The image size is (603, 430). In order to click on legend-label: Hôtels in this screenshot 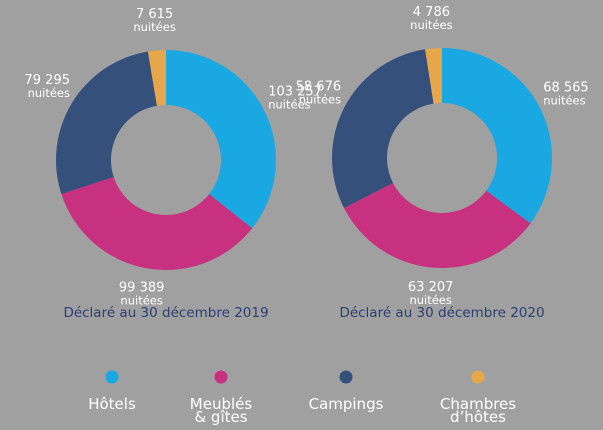, I will do `click(112, 404)`.